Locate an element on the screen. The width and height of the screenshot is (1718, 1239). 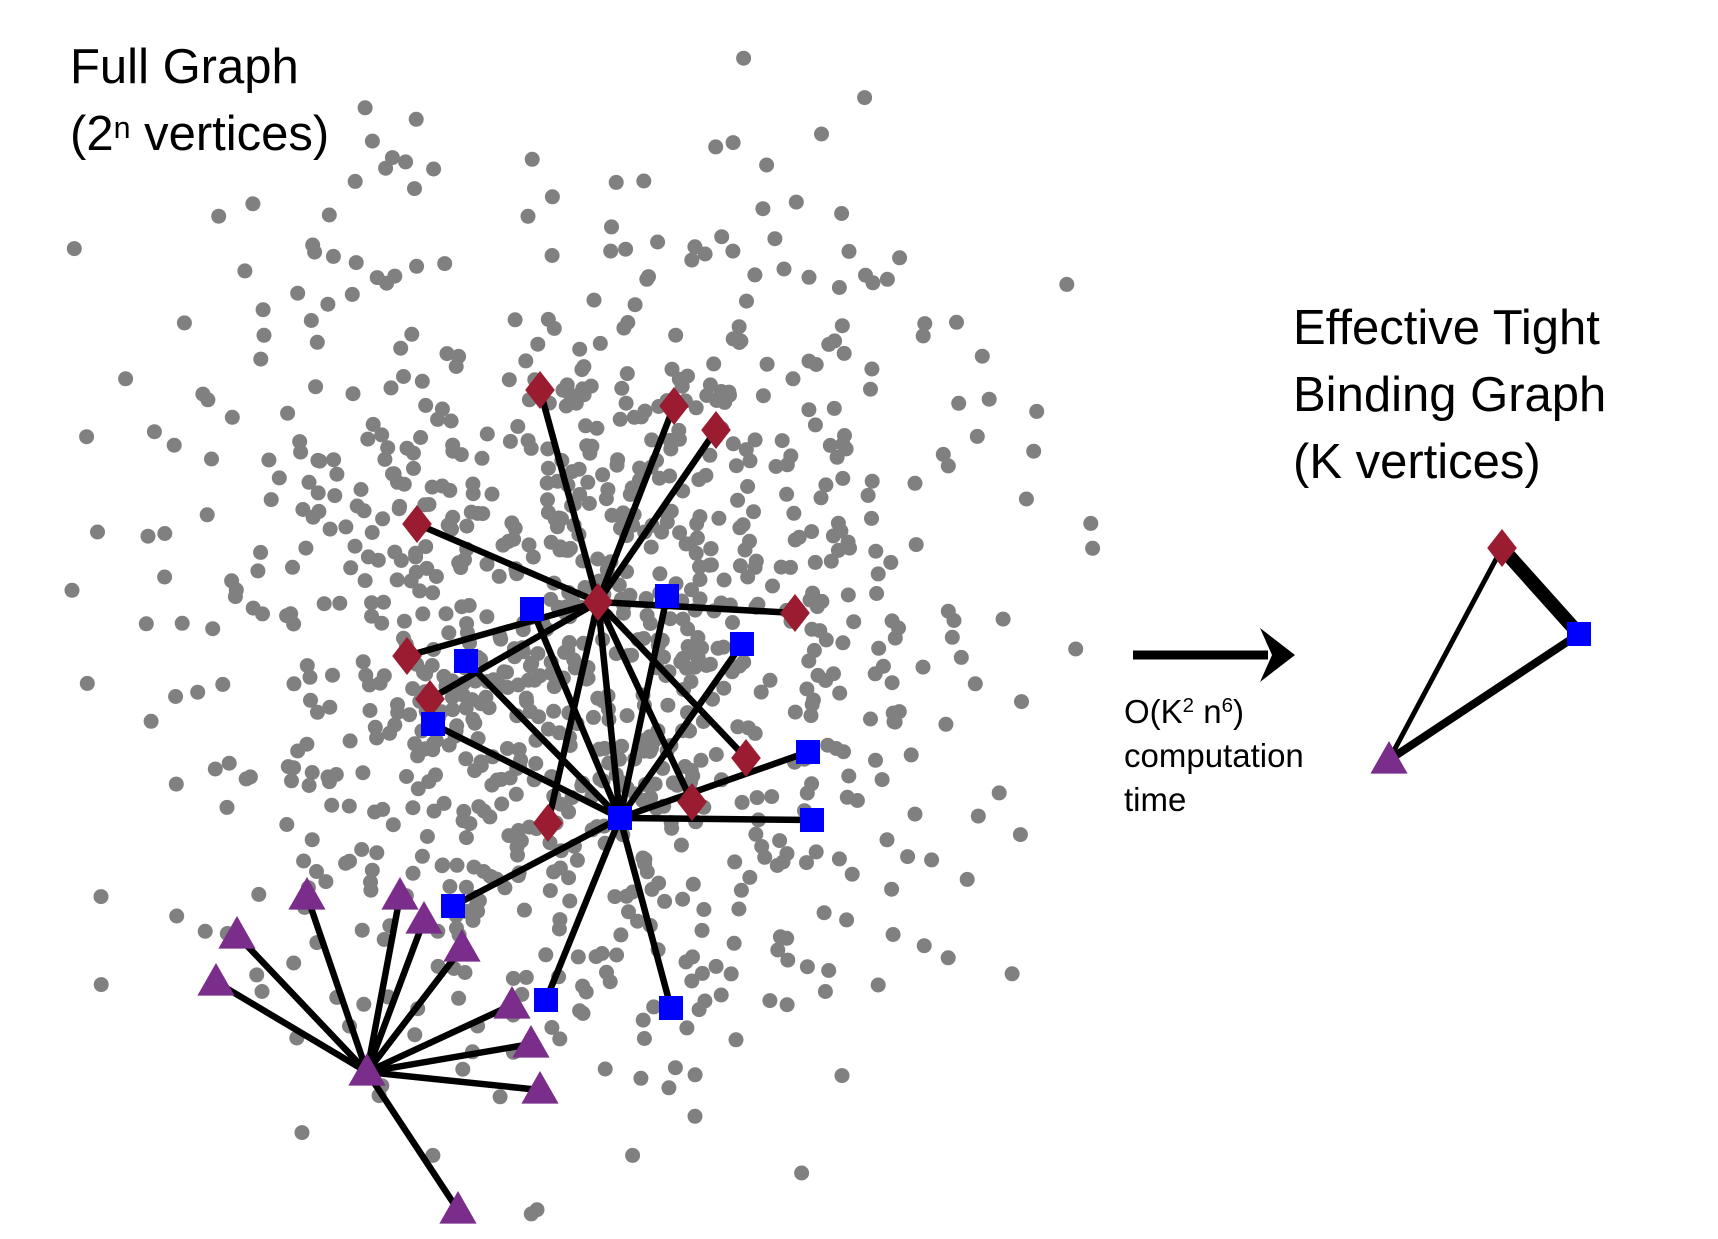
triangle-vertex is located at coordinates (512, 1002).